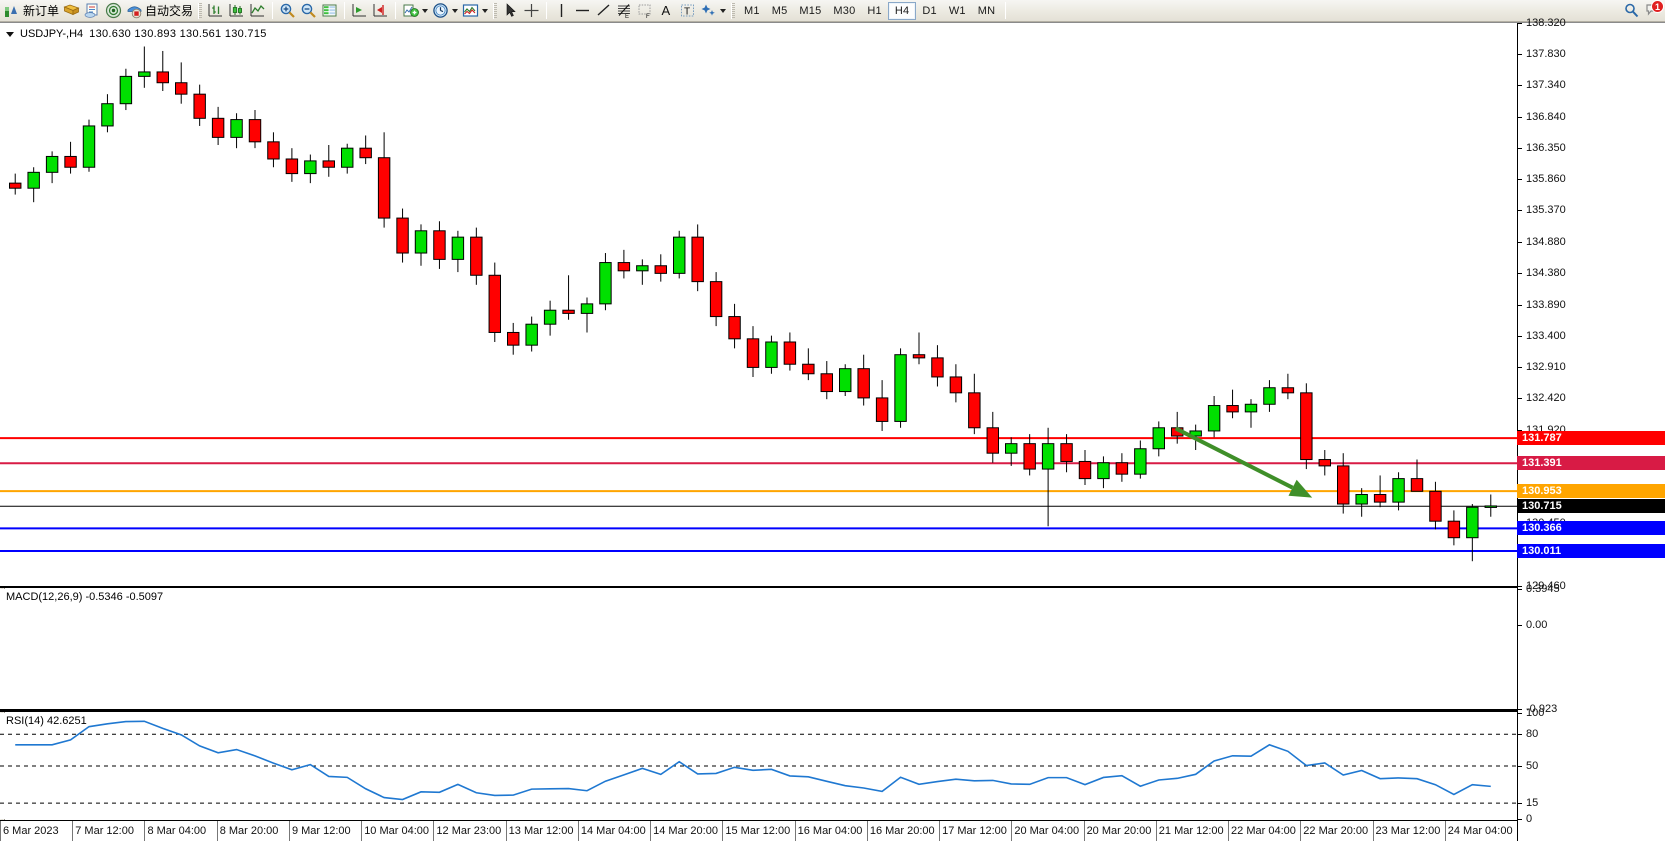 This screenshot has height=841, width=1665. I want to click on shift-start-button, so click(380, 11).